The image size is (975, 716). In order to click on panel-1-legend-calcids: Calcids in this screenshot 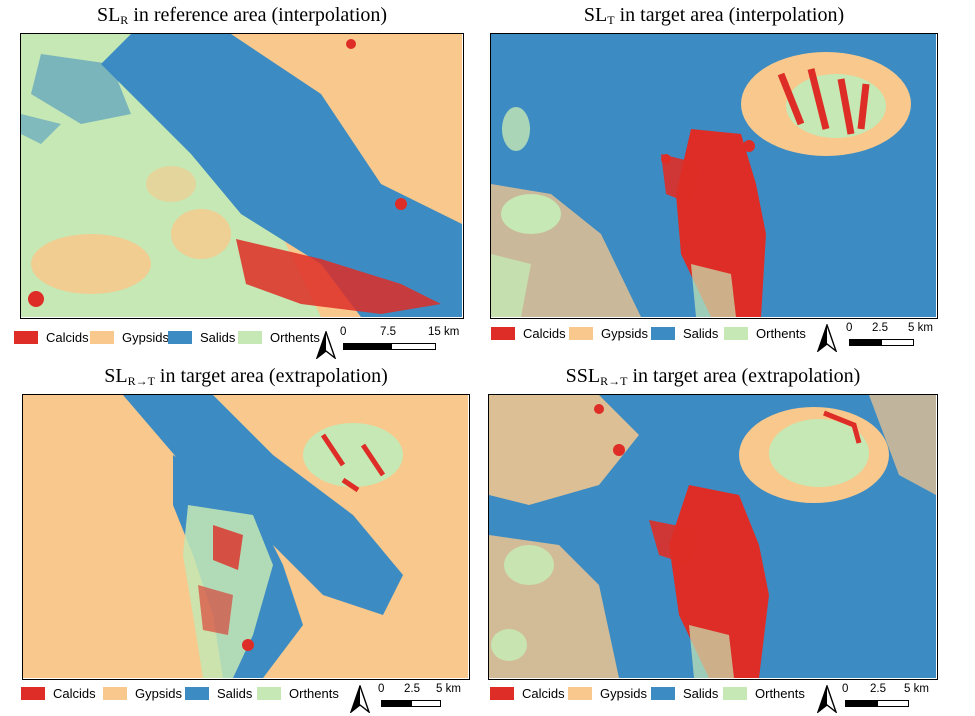, I will do `click(51, 337)`.